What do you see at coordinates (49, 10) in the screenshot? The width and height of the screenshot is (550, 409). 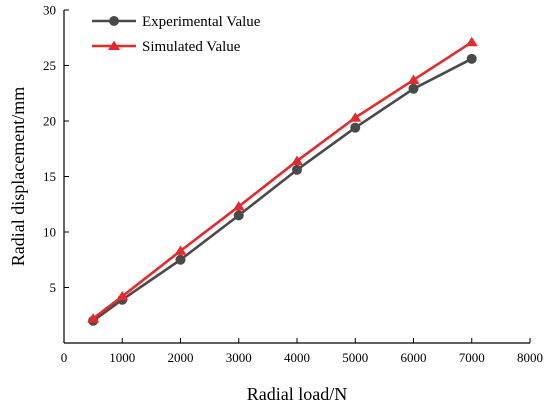 I see `y-tick-label: 30` at bounding box center [49, 10].